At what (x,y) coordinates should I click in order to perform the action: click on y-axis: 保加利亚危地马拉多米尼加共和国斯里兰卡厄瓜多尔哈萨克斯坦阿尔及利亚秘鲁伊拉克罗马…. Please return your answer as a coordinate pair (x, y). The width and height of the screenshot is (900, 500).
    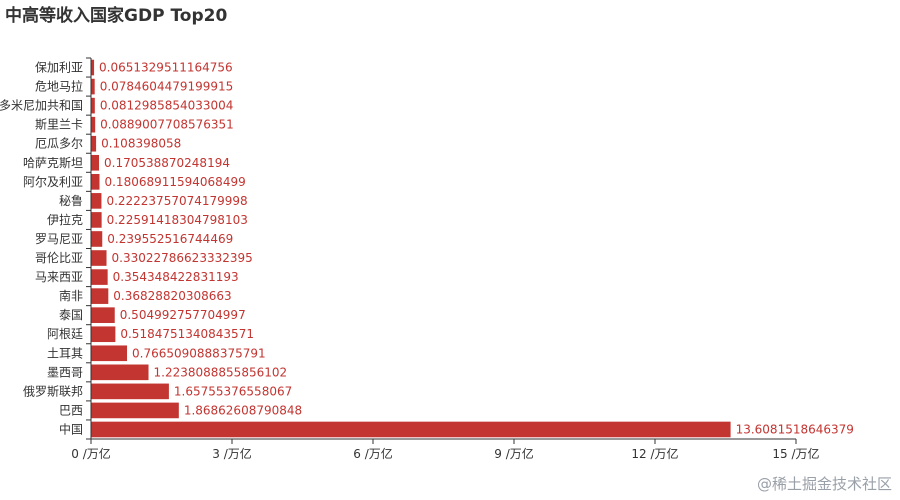
    Looking at the image, I should click on (46, 248).